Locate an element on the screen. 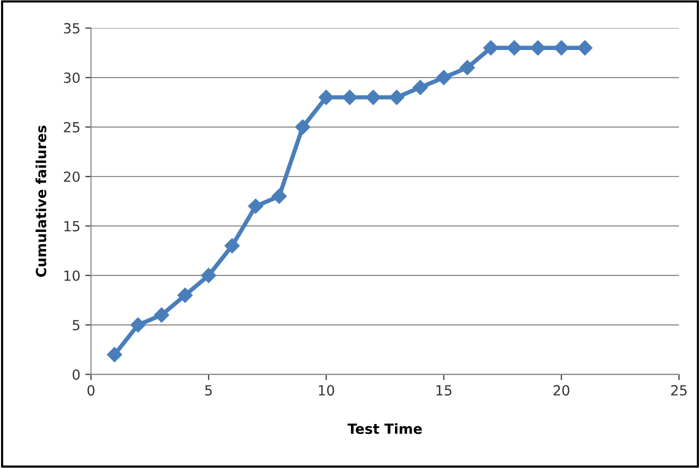  y-tick-label: 35 is located at coordinates (72, 28).